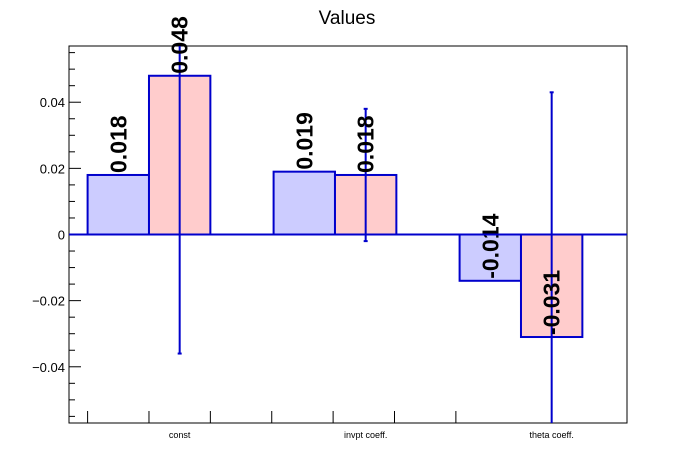  Describe the element at coordinates (347, 18) in the screenshot. I see `chart-title: Values` at that location.